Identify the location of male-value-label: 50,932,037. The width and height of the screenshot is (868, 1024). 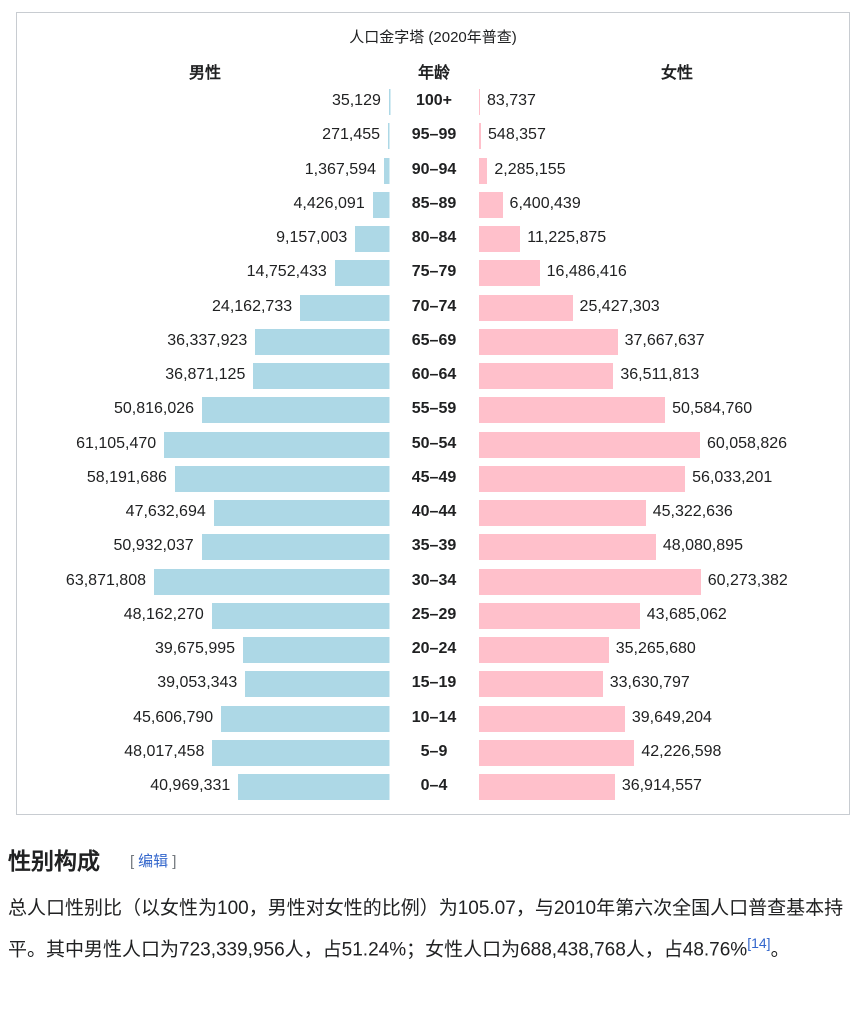
(153, 546).